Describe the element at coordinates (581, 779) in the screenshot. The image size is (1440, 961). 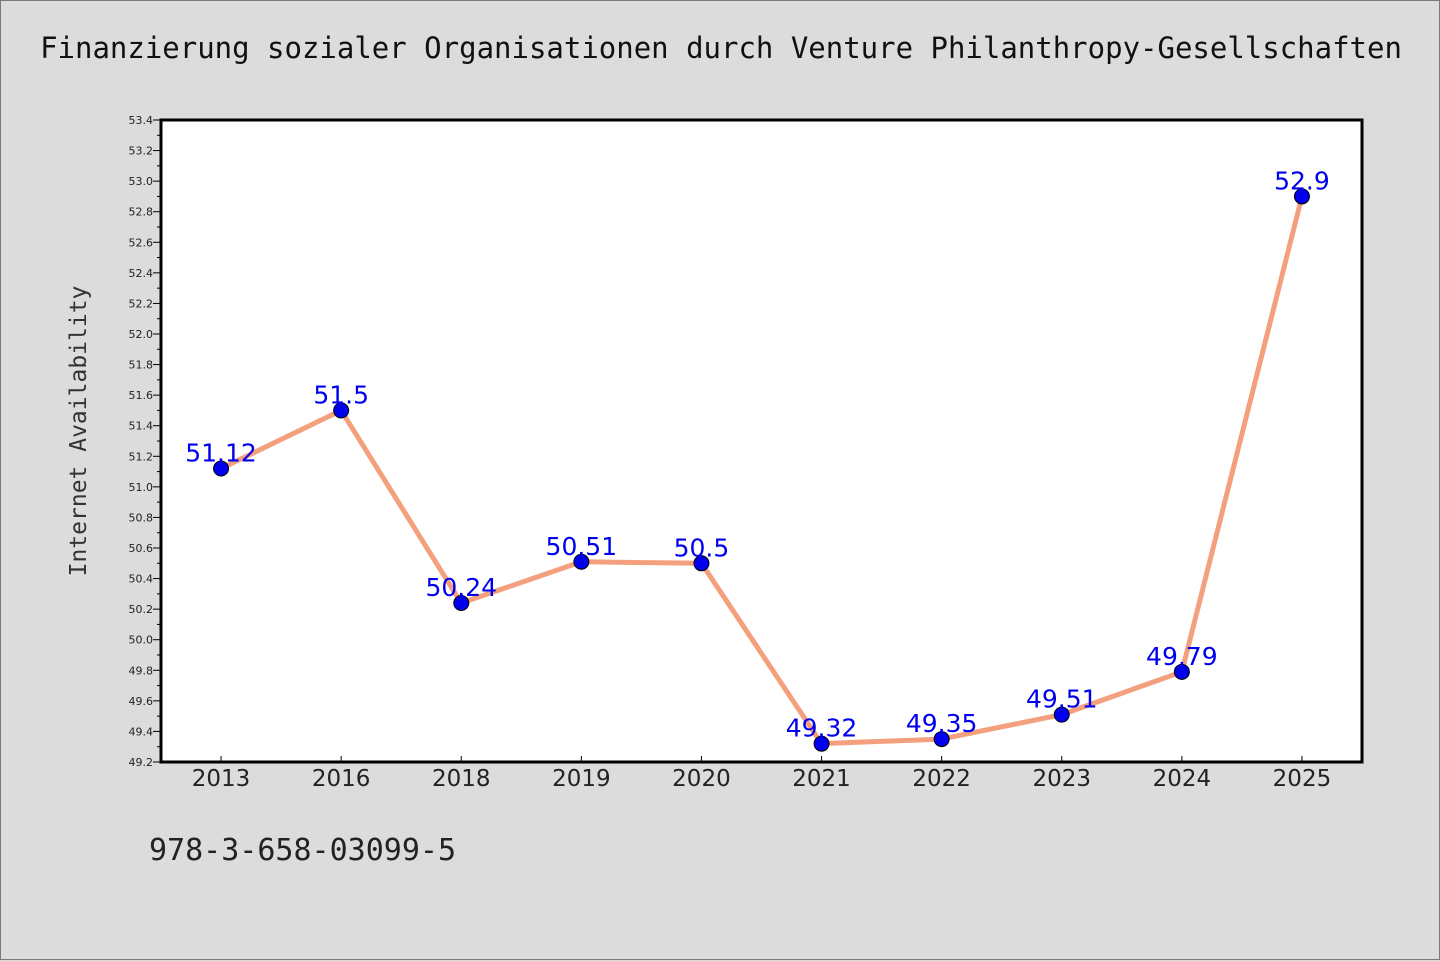
I see `x-tick-label: 2019` at that location.